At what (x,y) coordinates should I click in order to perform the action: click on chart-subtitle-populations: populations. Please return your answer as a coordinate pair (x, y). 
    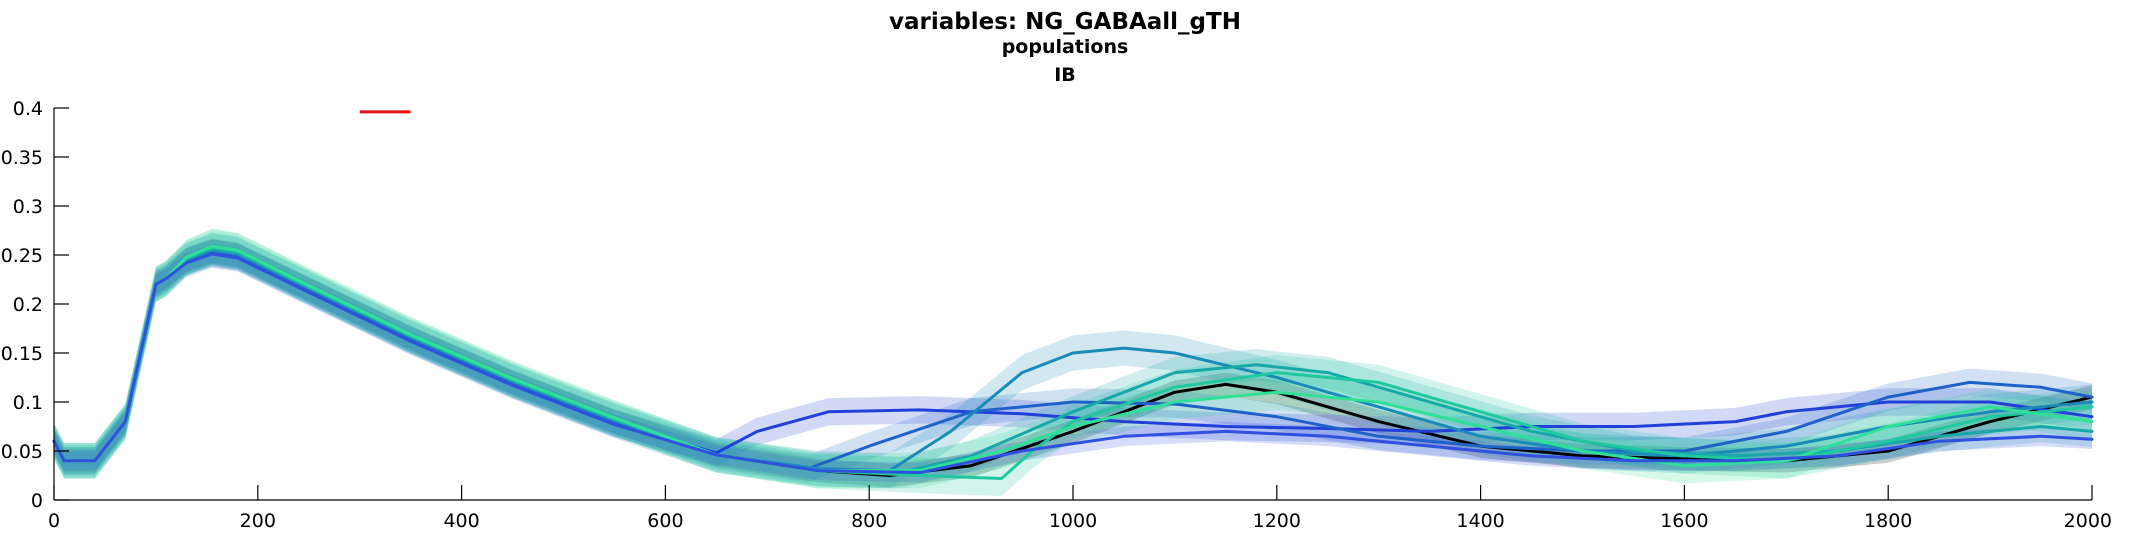
    Looking at the image, I should click on (1065, 47).